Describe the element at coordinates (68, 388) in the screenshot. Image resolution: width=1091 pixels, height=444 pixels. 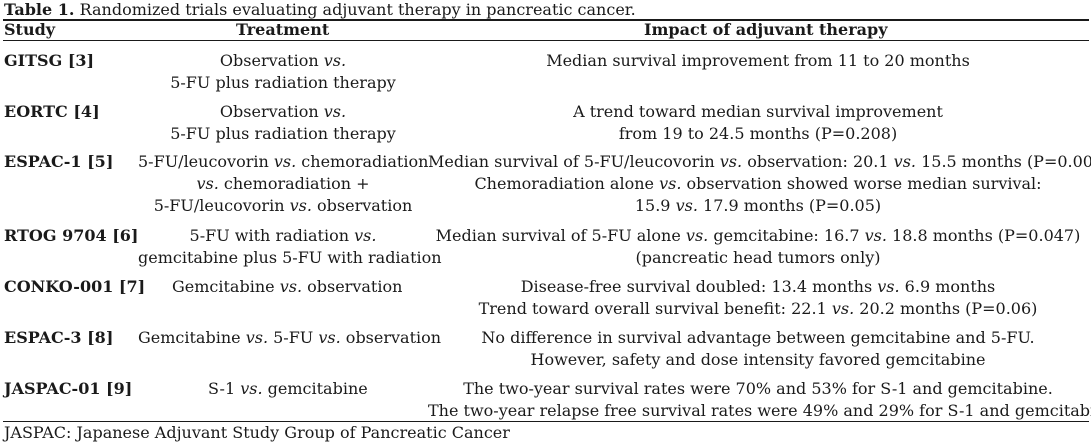
I see `study-cell: JASPAC-01 [9]` at that location.